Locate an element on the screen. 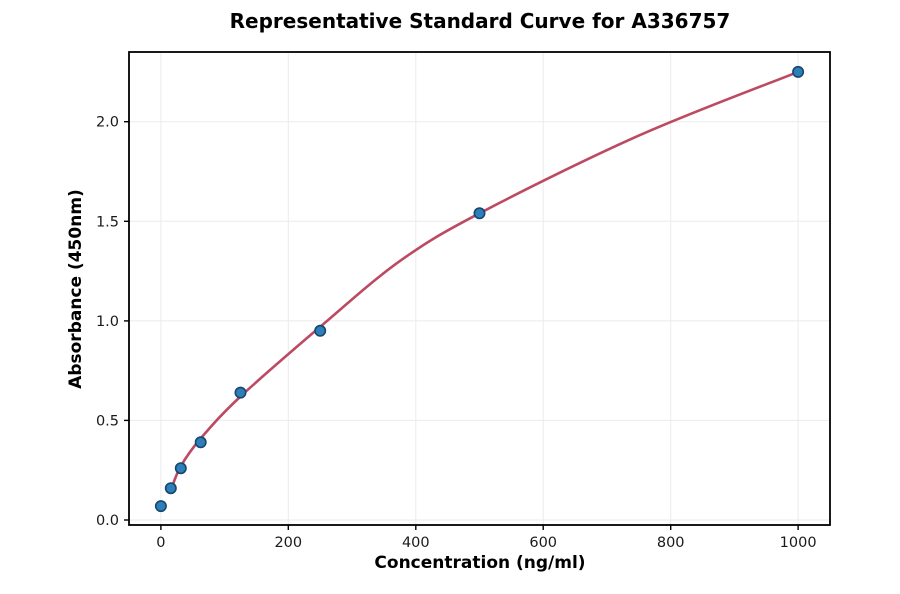 The image size is (900, 594). x-tick-label: 0 is located at coordinates (160, 543).